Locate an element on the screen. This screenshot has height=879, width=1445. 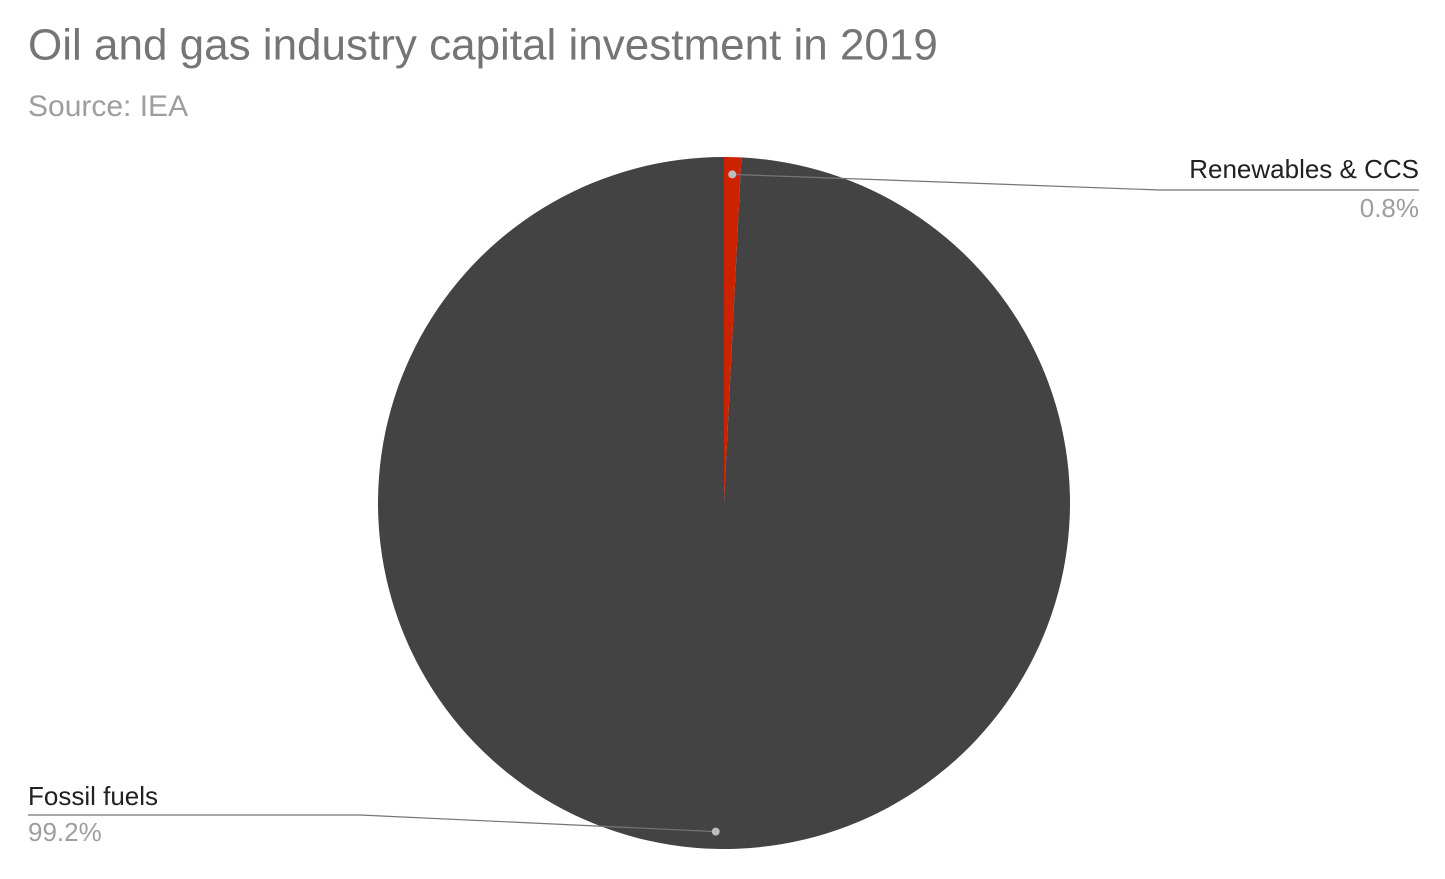
label-value: 0.8% is located at coordinates (1389, 208).